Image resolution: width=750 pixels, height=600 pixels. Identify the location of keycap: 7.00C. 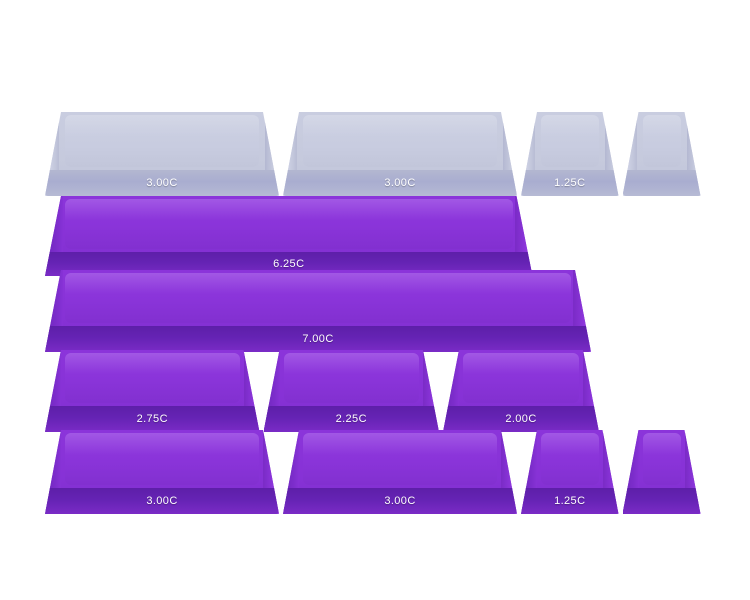
(318, 311).